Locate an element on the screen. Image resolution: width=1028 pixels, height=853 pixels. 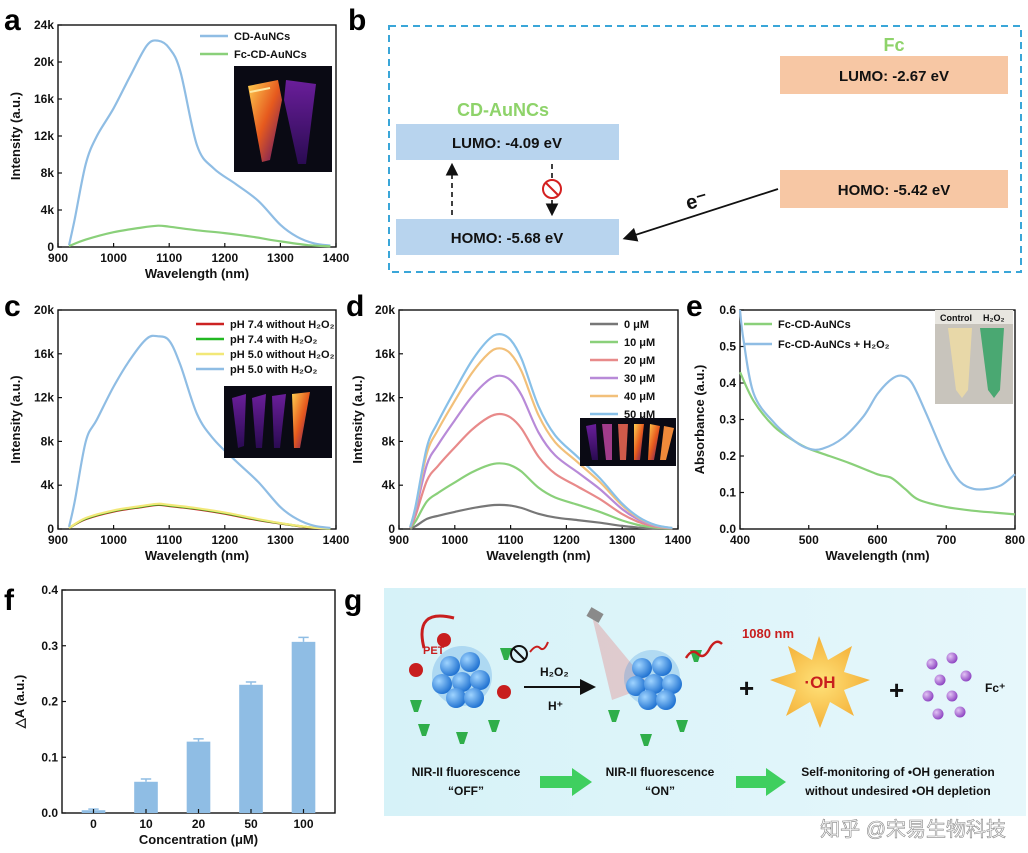
y-tick-label-c: 4k is located at coordinates (48, 485).